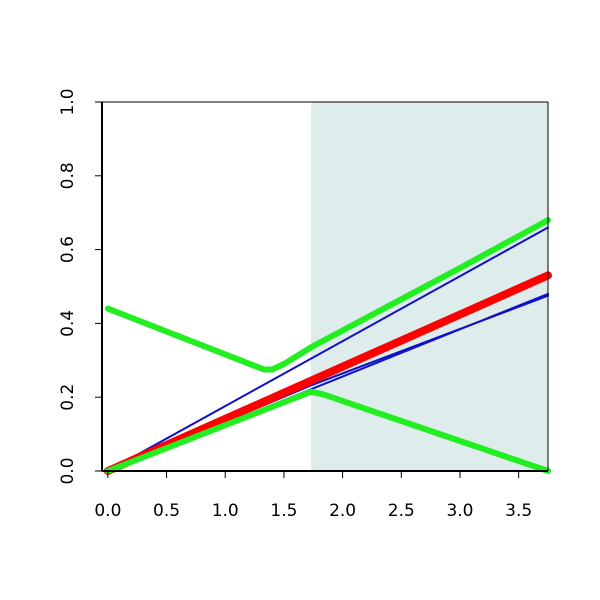 This screenshot has height=600, width=600. What do you see at coordinates (68, 175) in the screenshot?
I see `y-tick-label: 0.8` at bounding box center [68, 175].